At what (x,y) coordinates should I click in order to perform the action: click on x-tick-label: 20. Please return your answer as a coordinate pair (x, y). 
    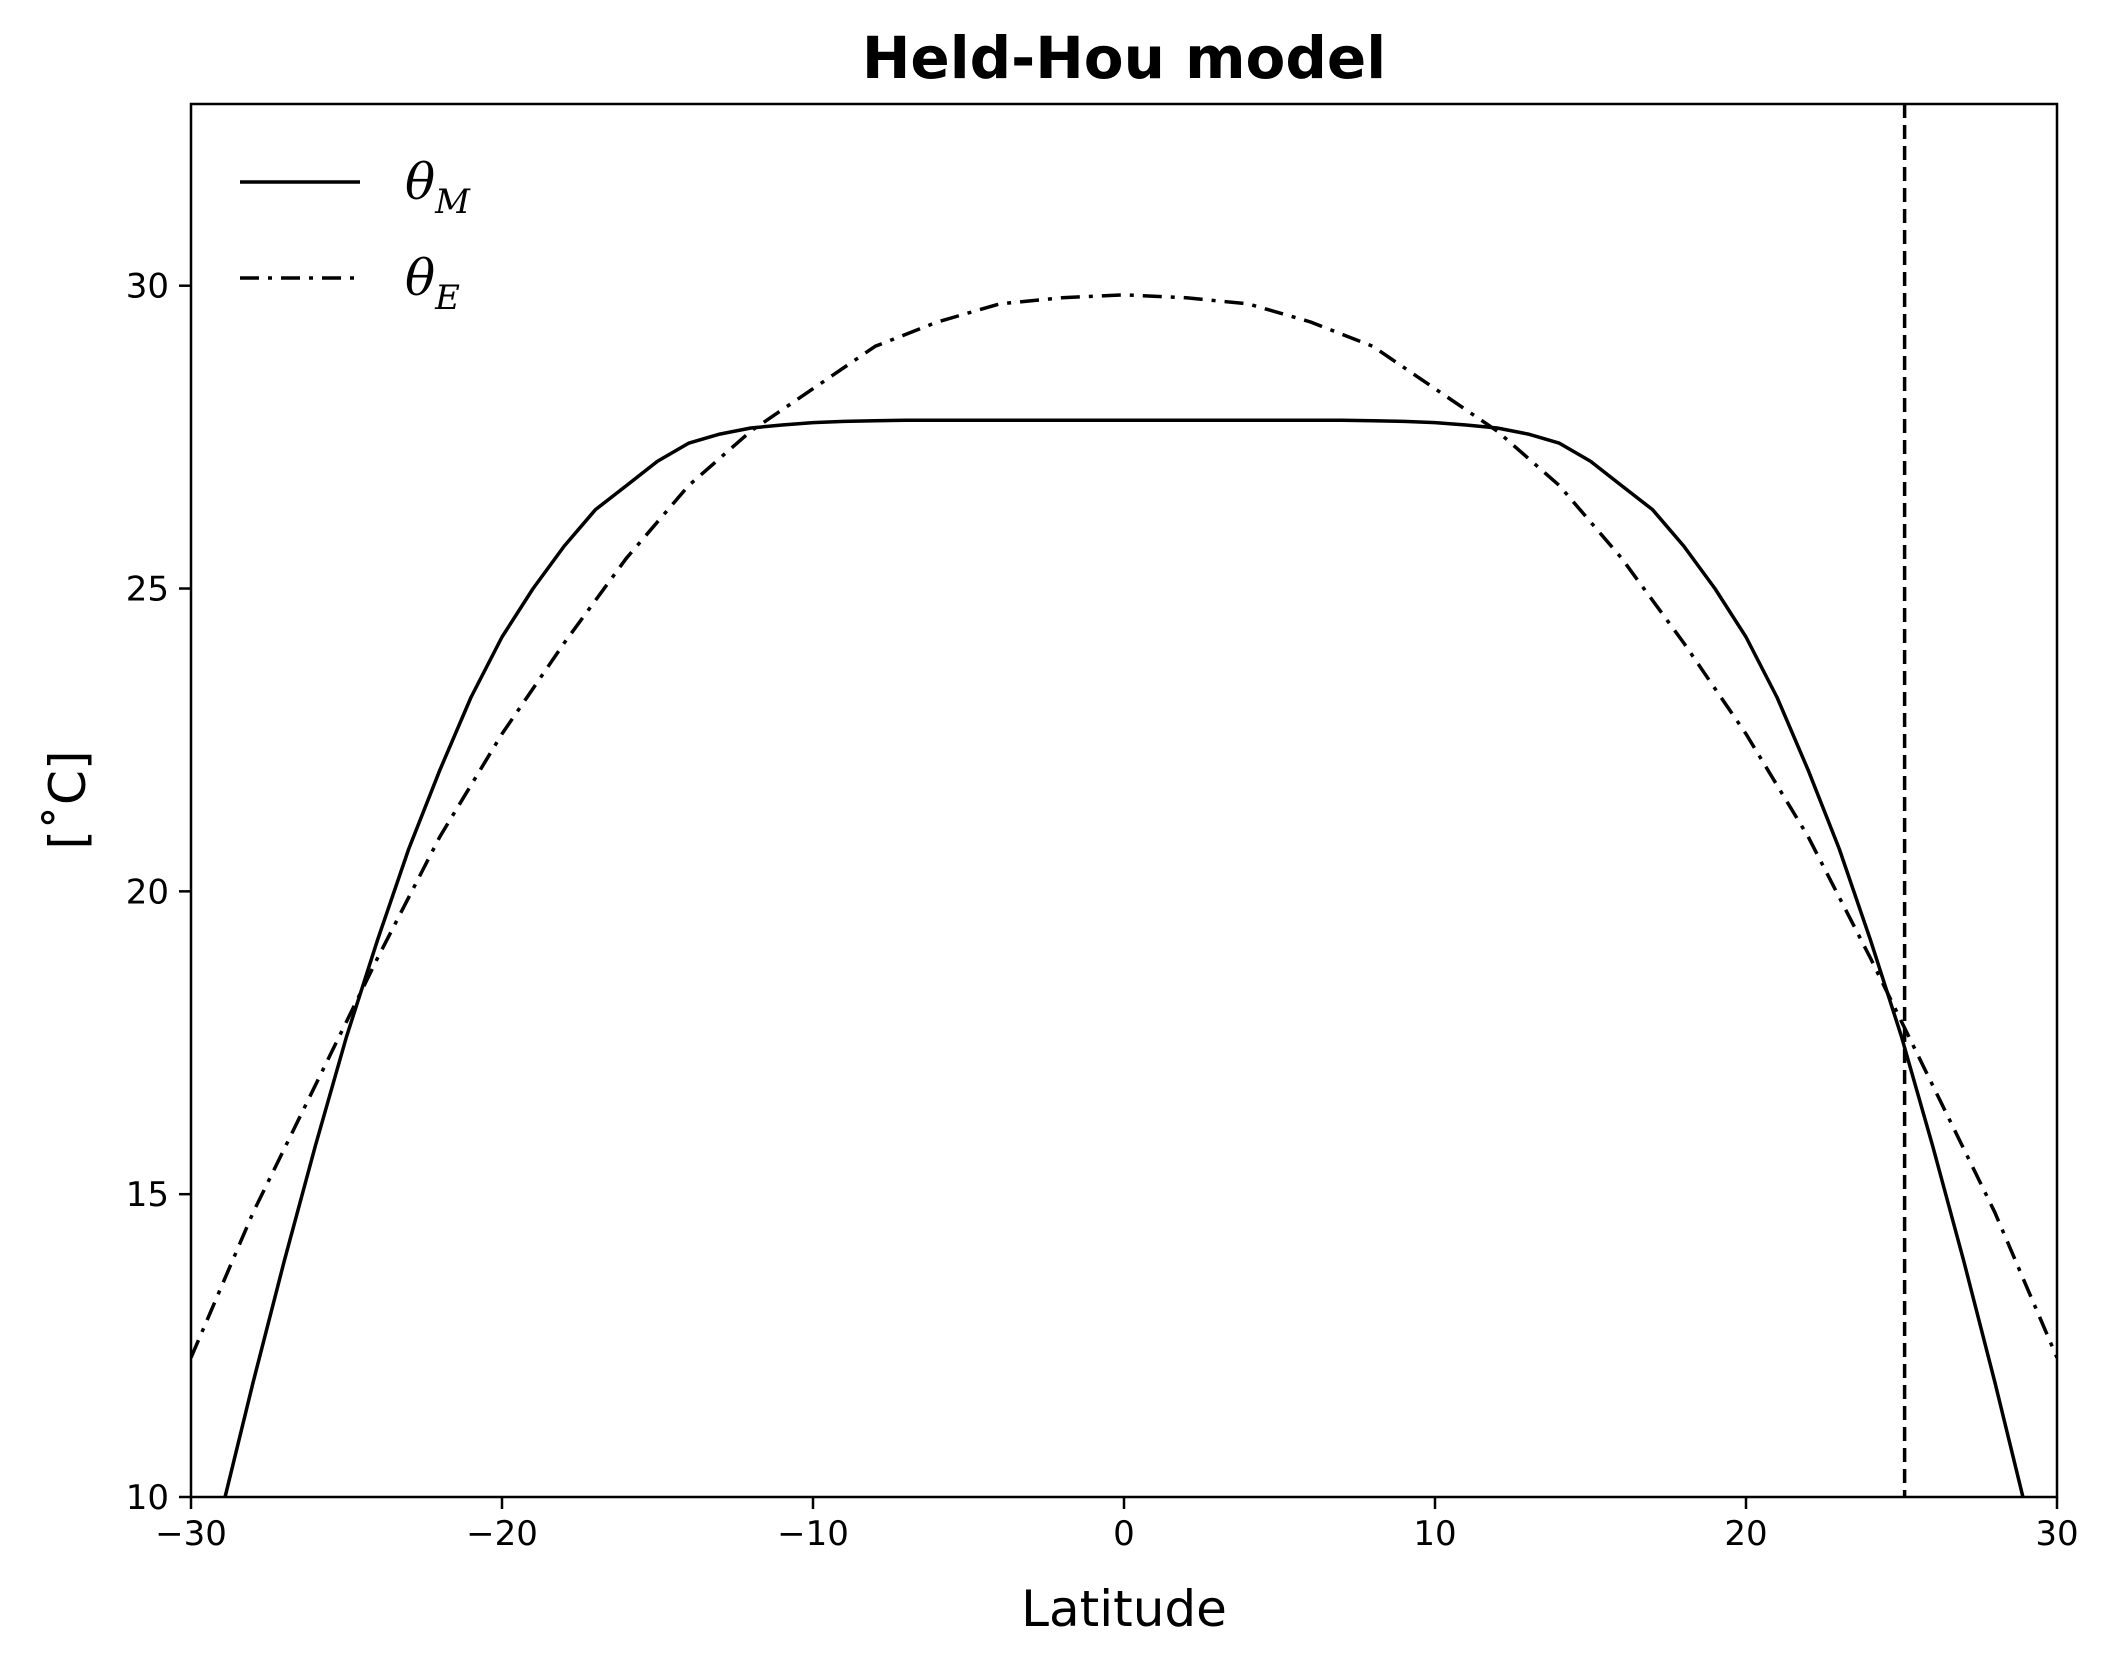
    Looking at the image, I should click on (1745, 1534).